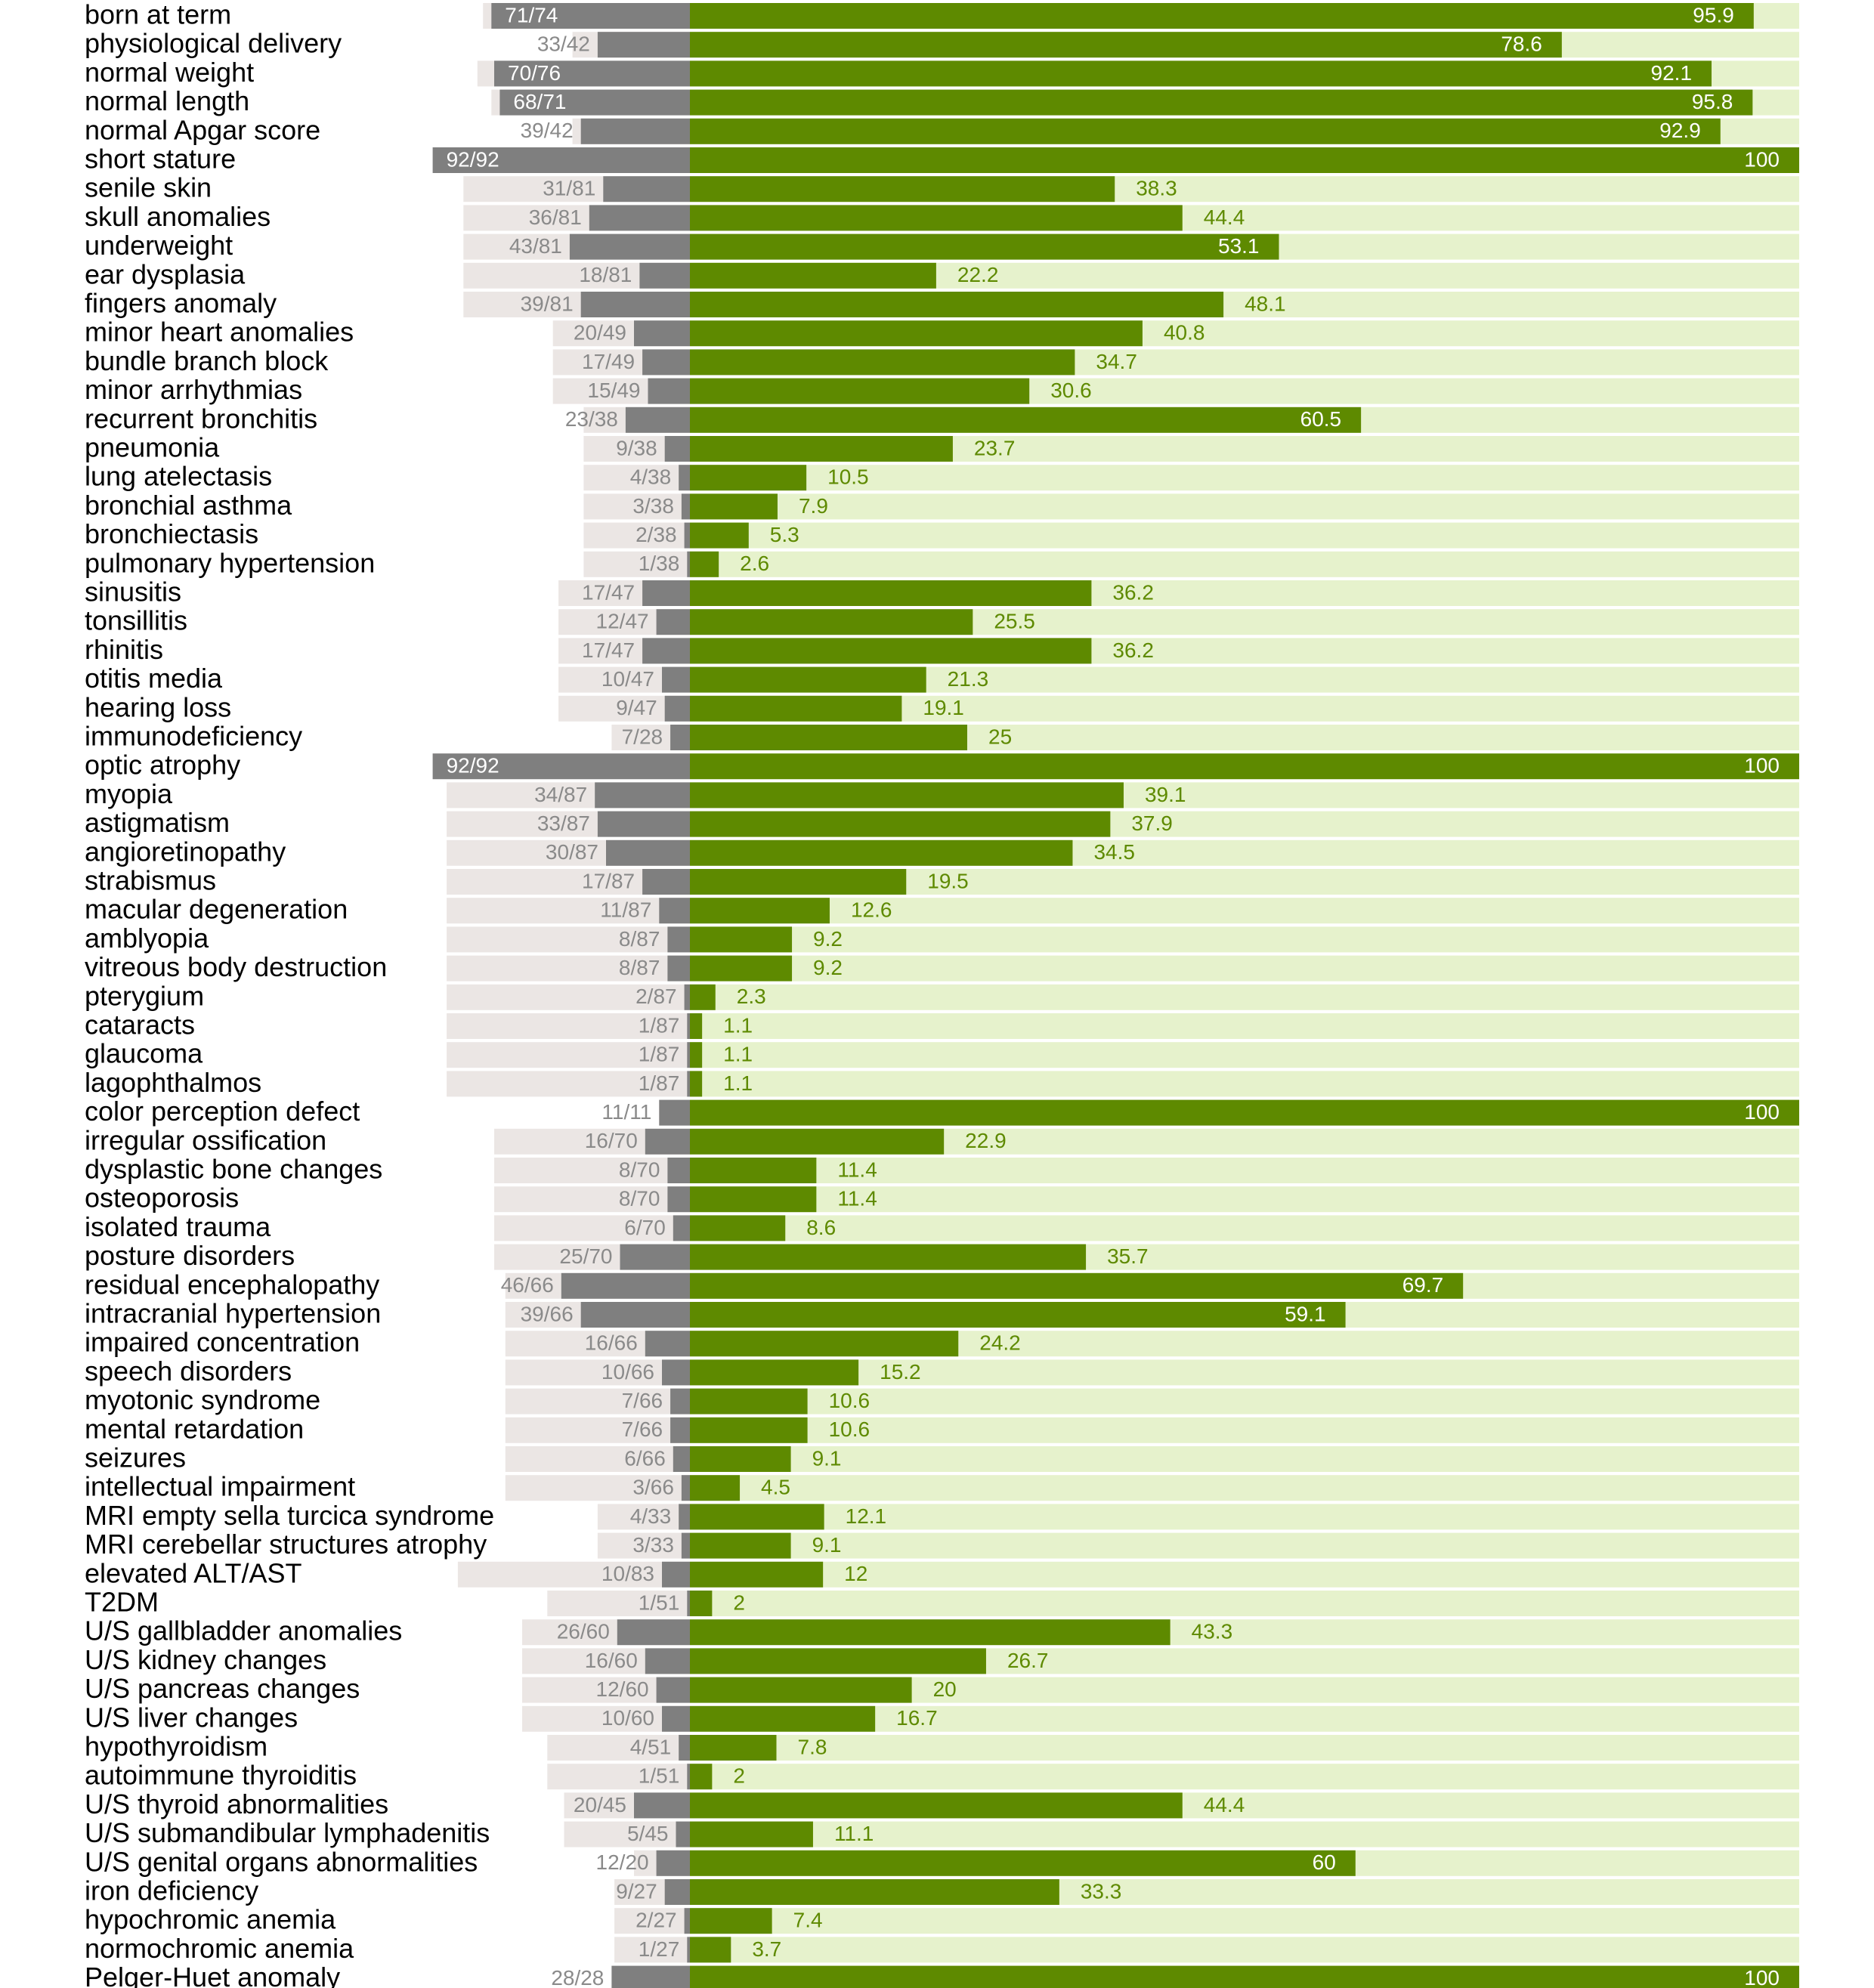  What do you see at coordinates (190, 1255) in the screenshot?
I see `row-label: posture disorders` at bounding box center [190, 1255].